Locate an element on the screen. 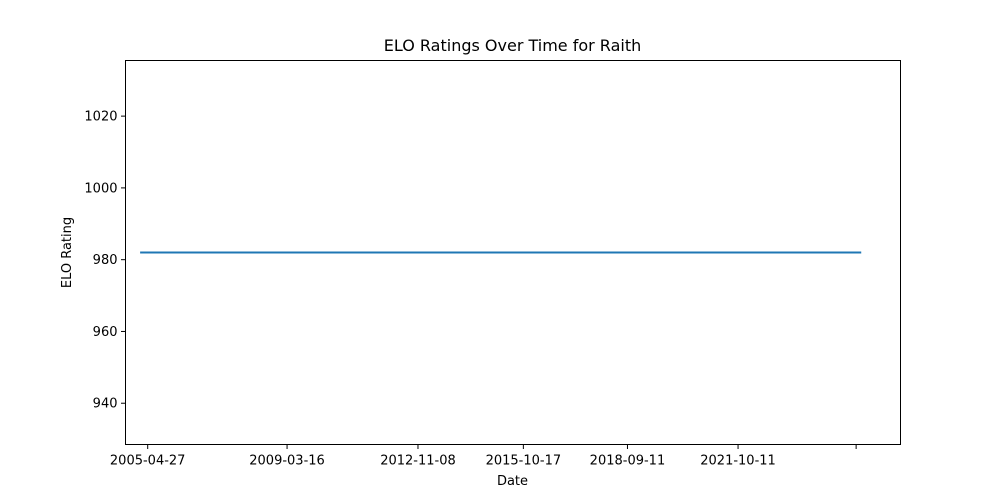 The width and height of the screenshot is (1000, 504). y-axis-ticks: 940 960 980 1000 1020 is located at coordinates (105, 261).